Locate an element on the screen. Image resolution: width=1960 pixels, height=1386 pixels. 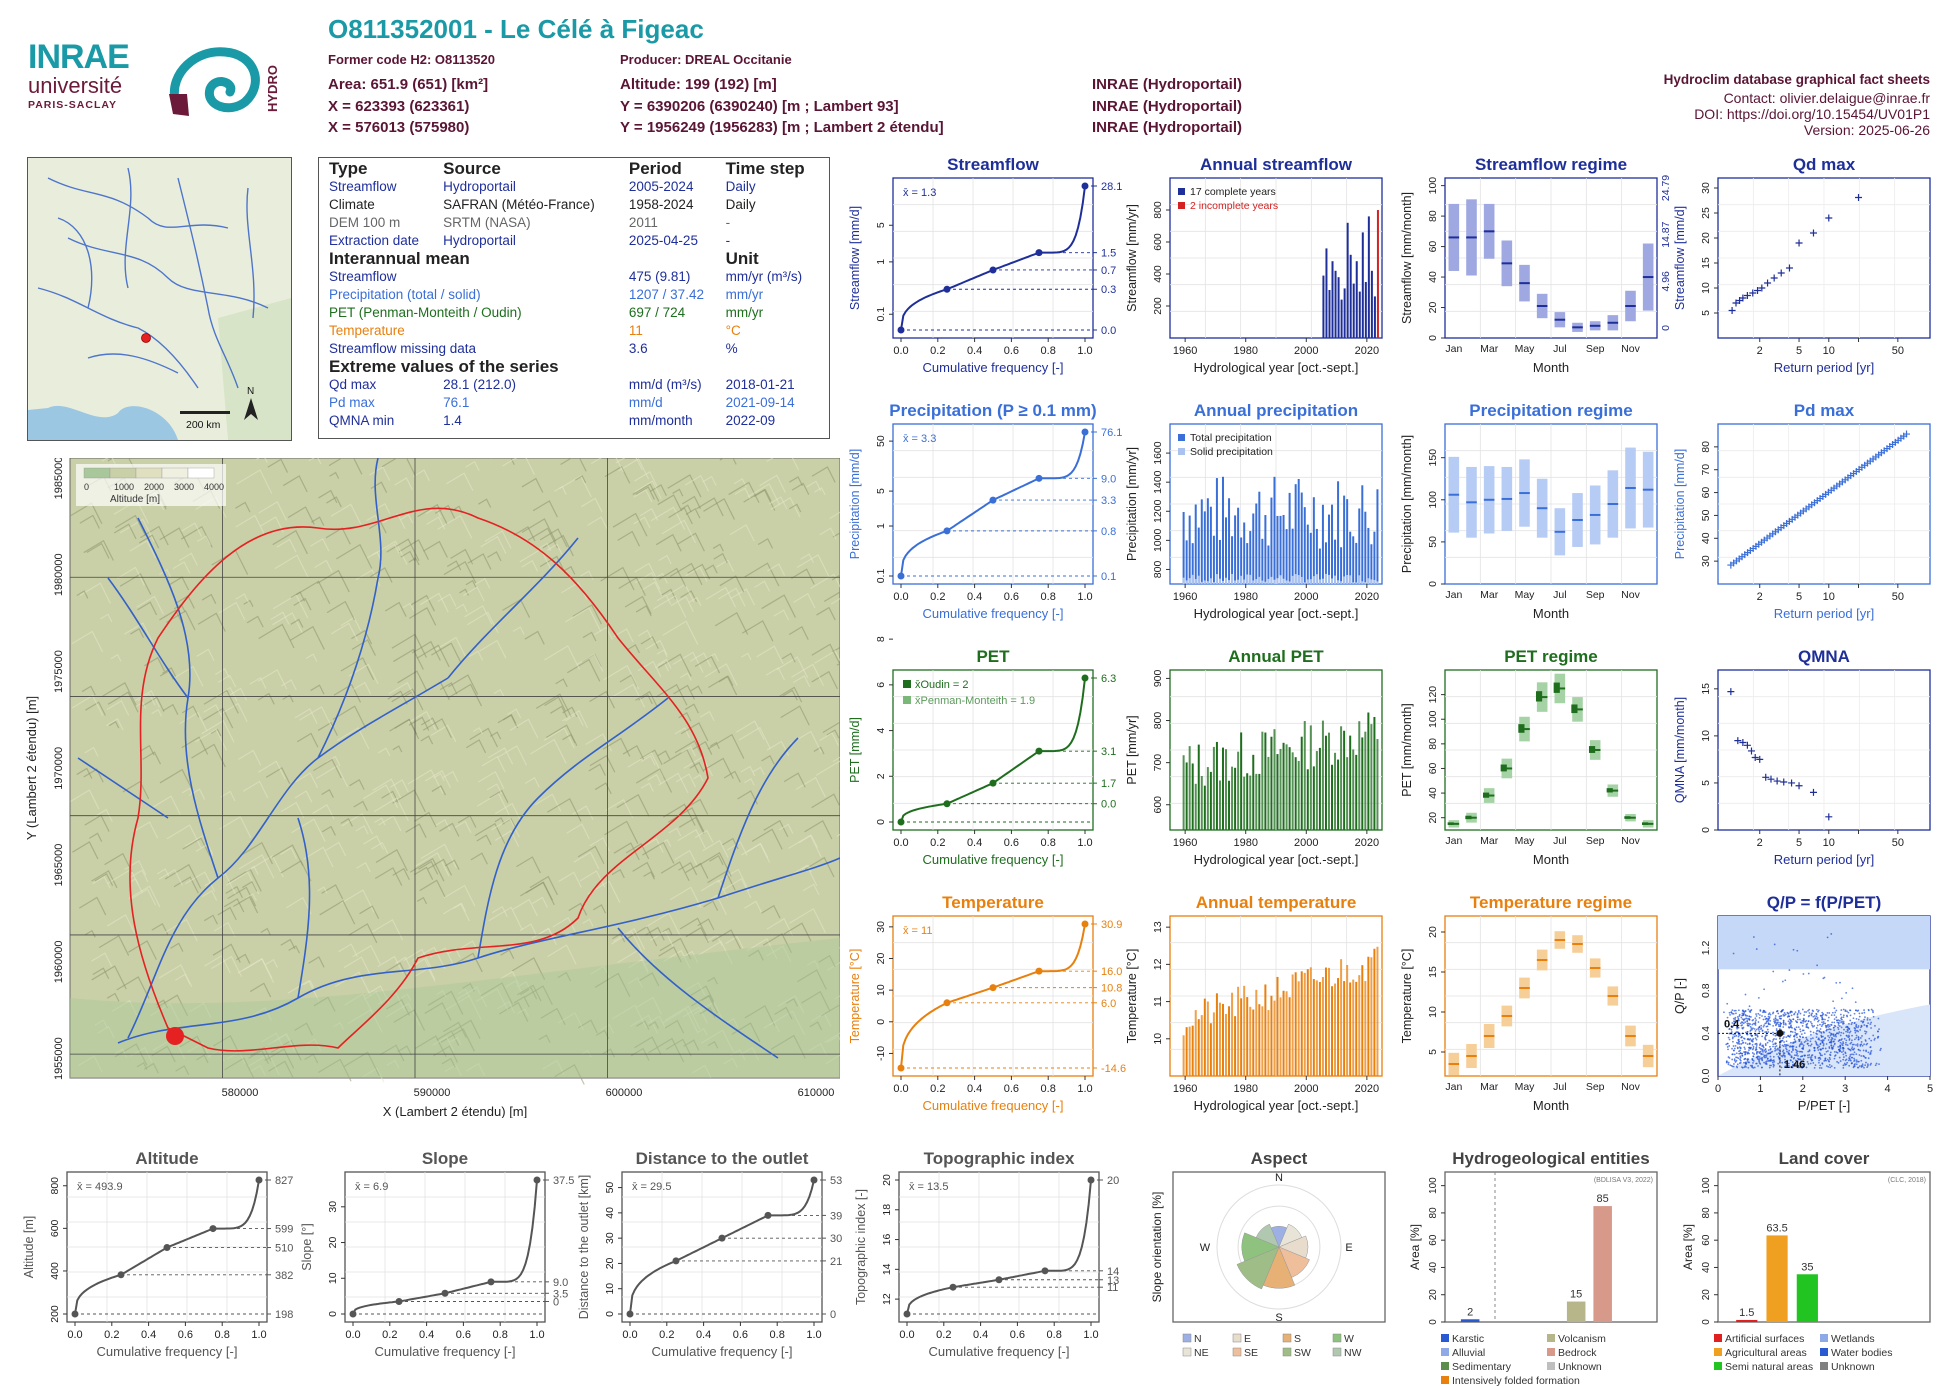
hydrogeology-legend-label: Karstic is located at coordinates (1468, 1339).